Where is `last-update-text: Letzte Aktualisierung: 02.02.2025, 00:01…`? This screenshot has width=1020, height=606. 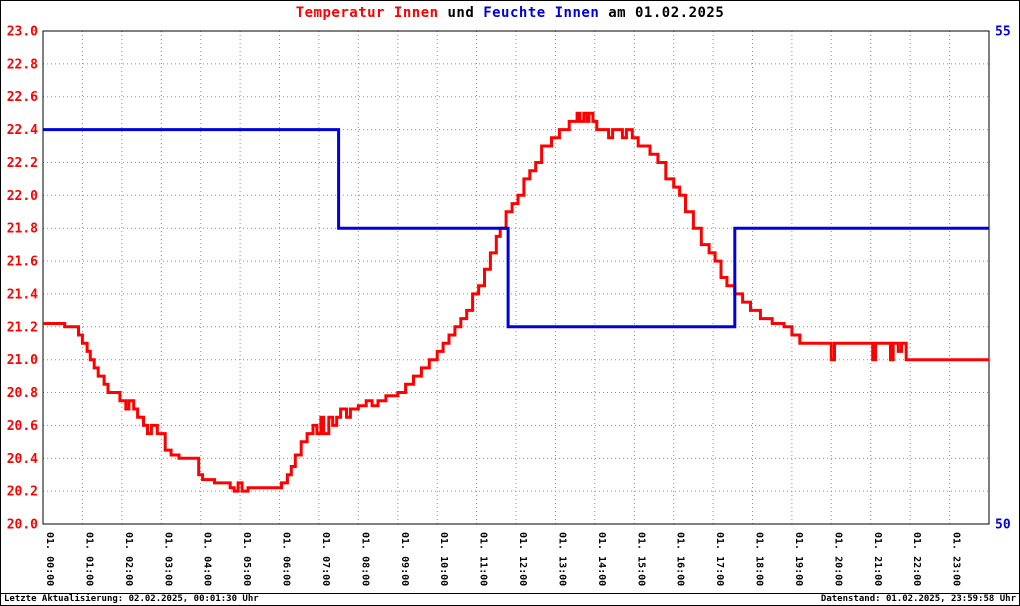
last-update-text: Letzte Aktualisierung: 02.02.2025, 00:01… is located at coordinates (131, 599).